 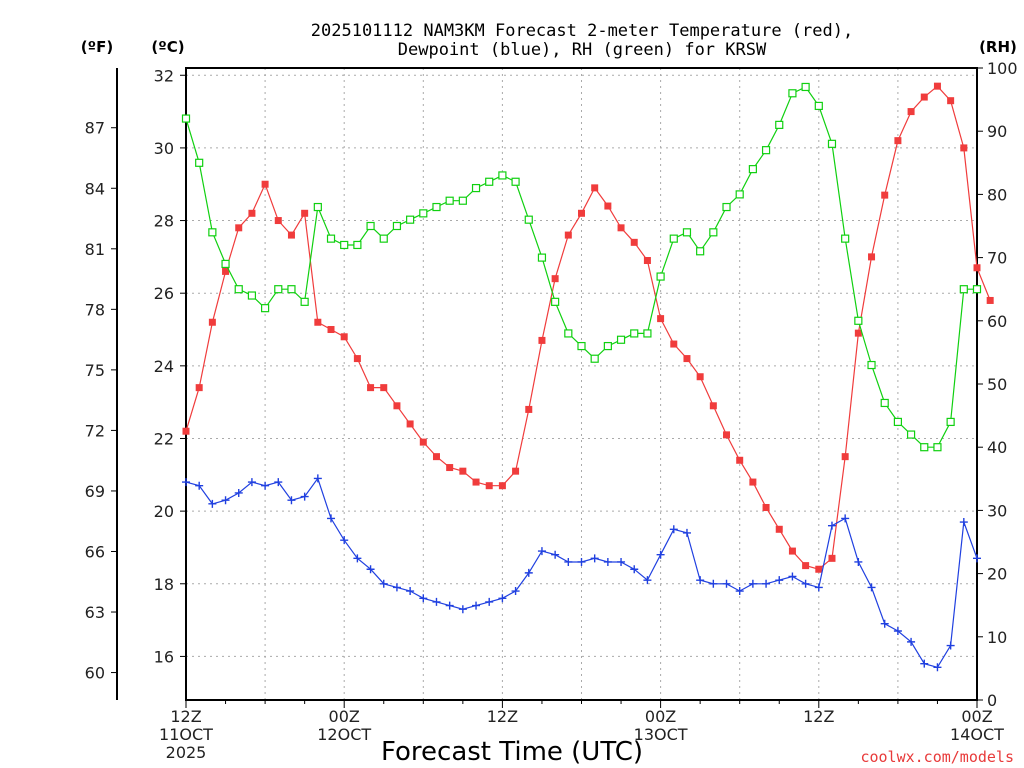 I want to click on rh-tick-label: 10, so click(x=997, y=637).